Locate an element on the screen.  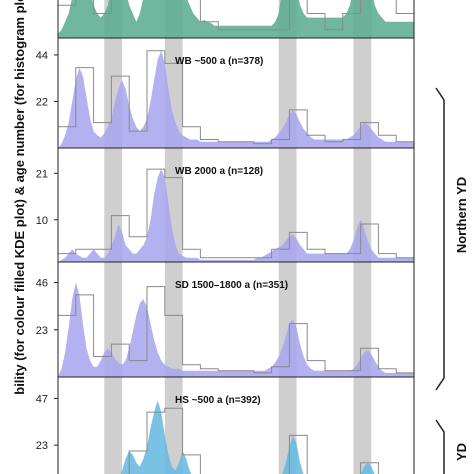
group-label-yd: YD is located at coordinates (461, 452).